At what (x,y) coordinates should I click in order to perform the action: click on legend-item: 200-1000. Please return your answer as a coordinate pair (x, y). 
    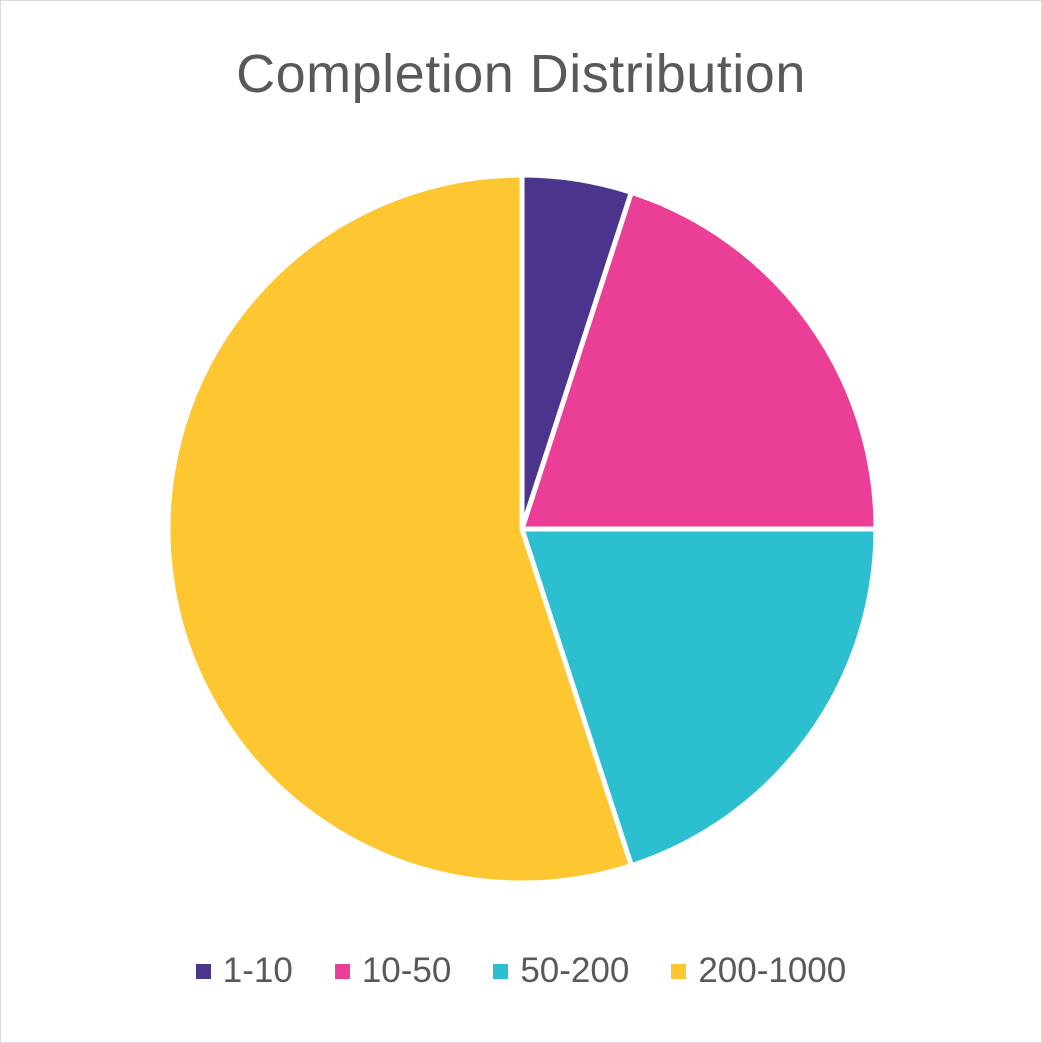
    Looking at the image, I should click on (758, 971).